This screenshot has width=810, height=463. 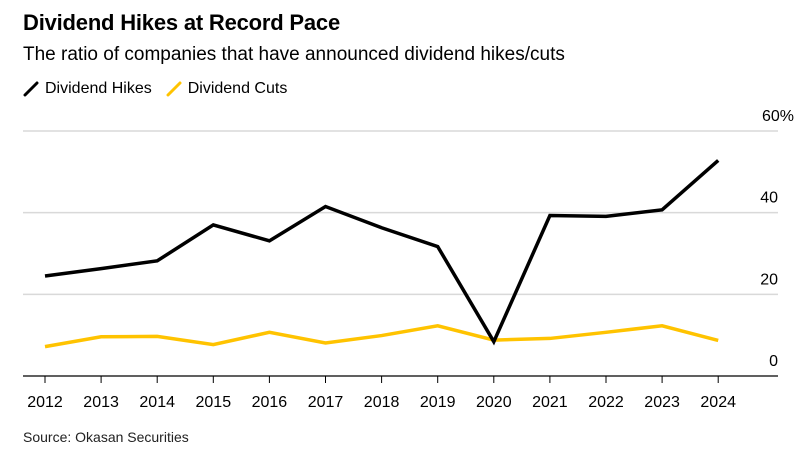 I want to click on x-tick-label: 2020, so click(x=494, y=402).